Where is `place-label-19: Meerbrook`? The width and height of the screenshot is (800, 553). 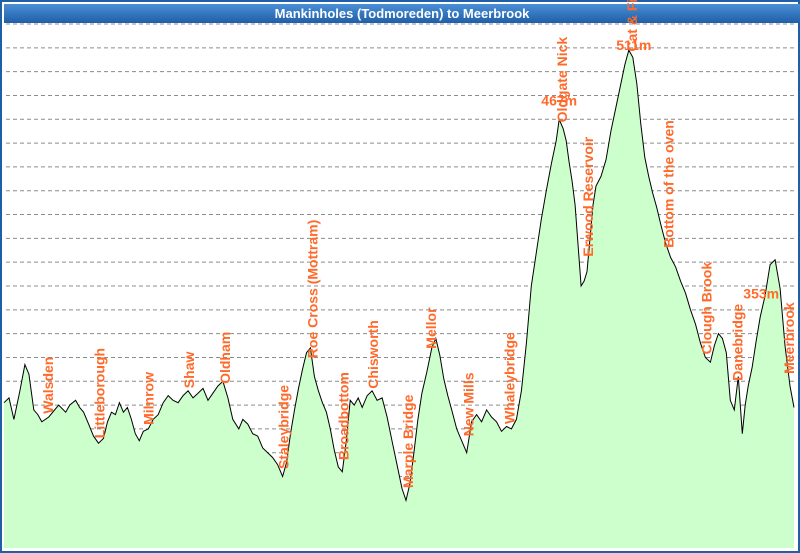 place-label-19: Meerbrook is located at coordinates (789, 338).